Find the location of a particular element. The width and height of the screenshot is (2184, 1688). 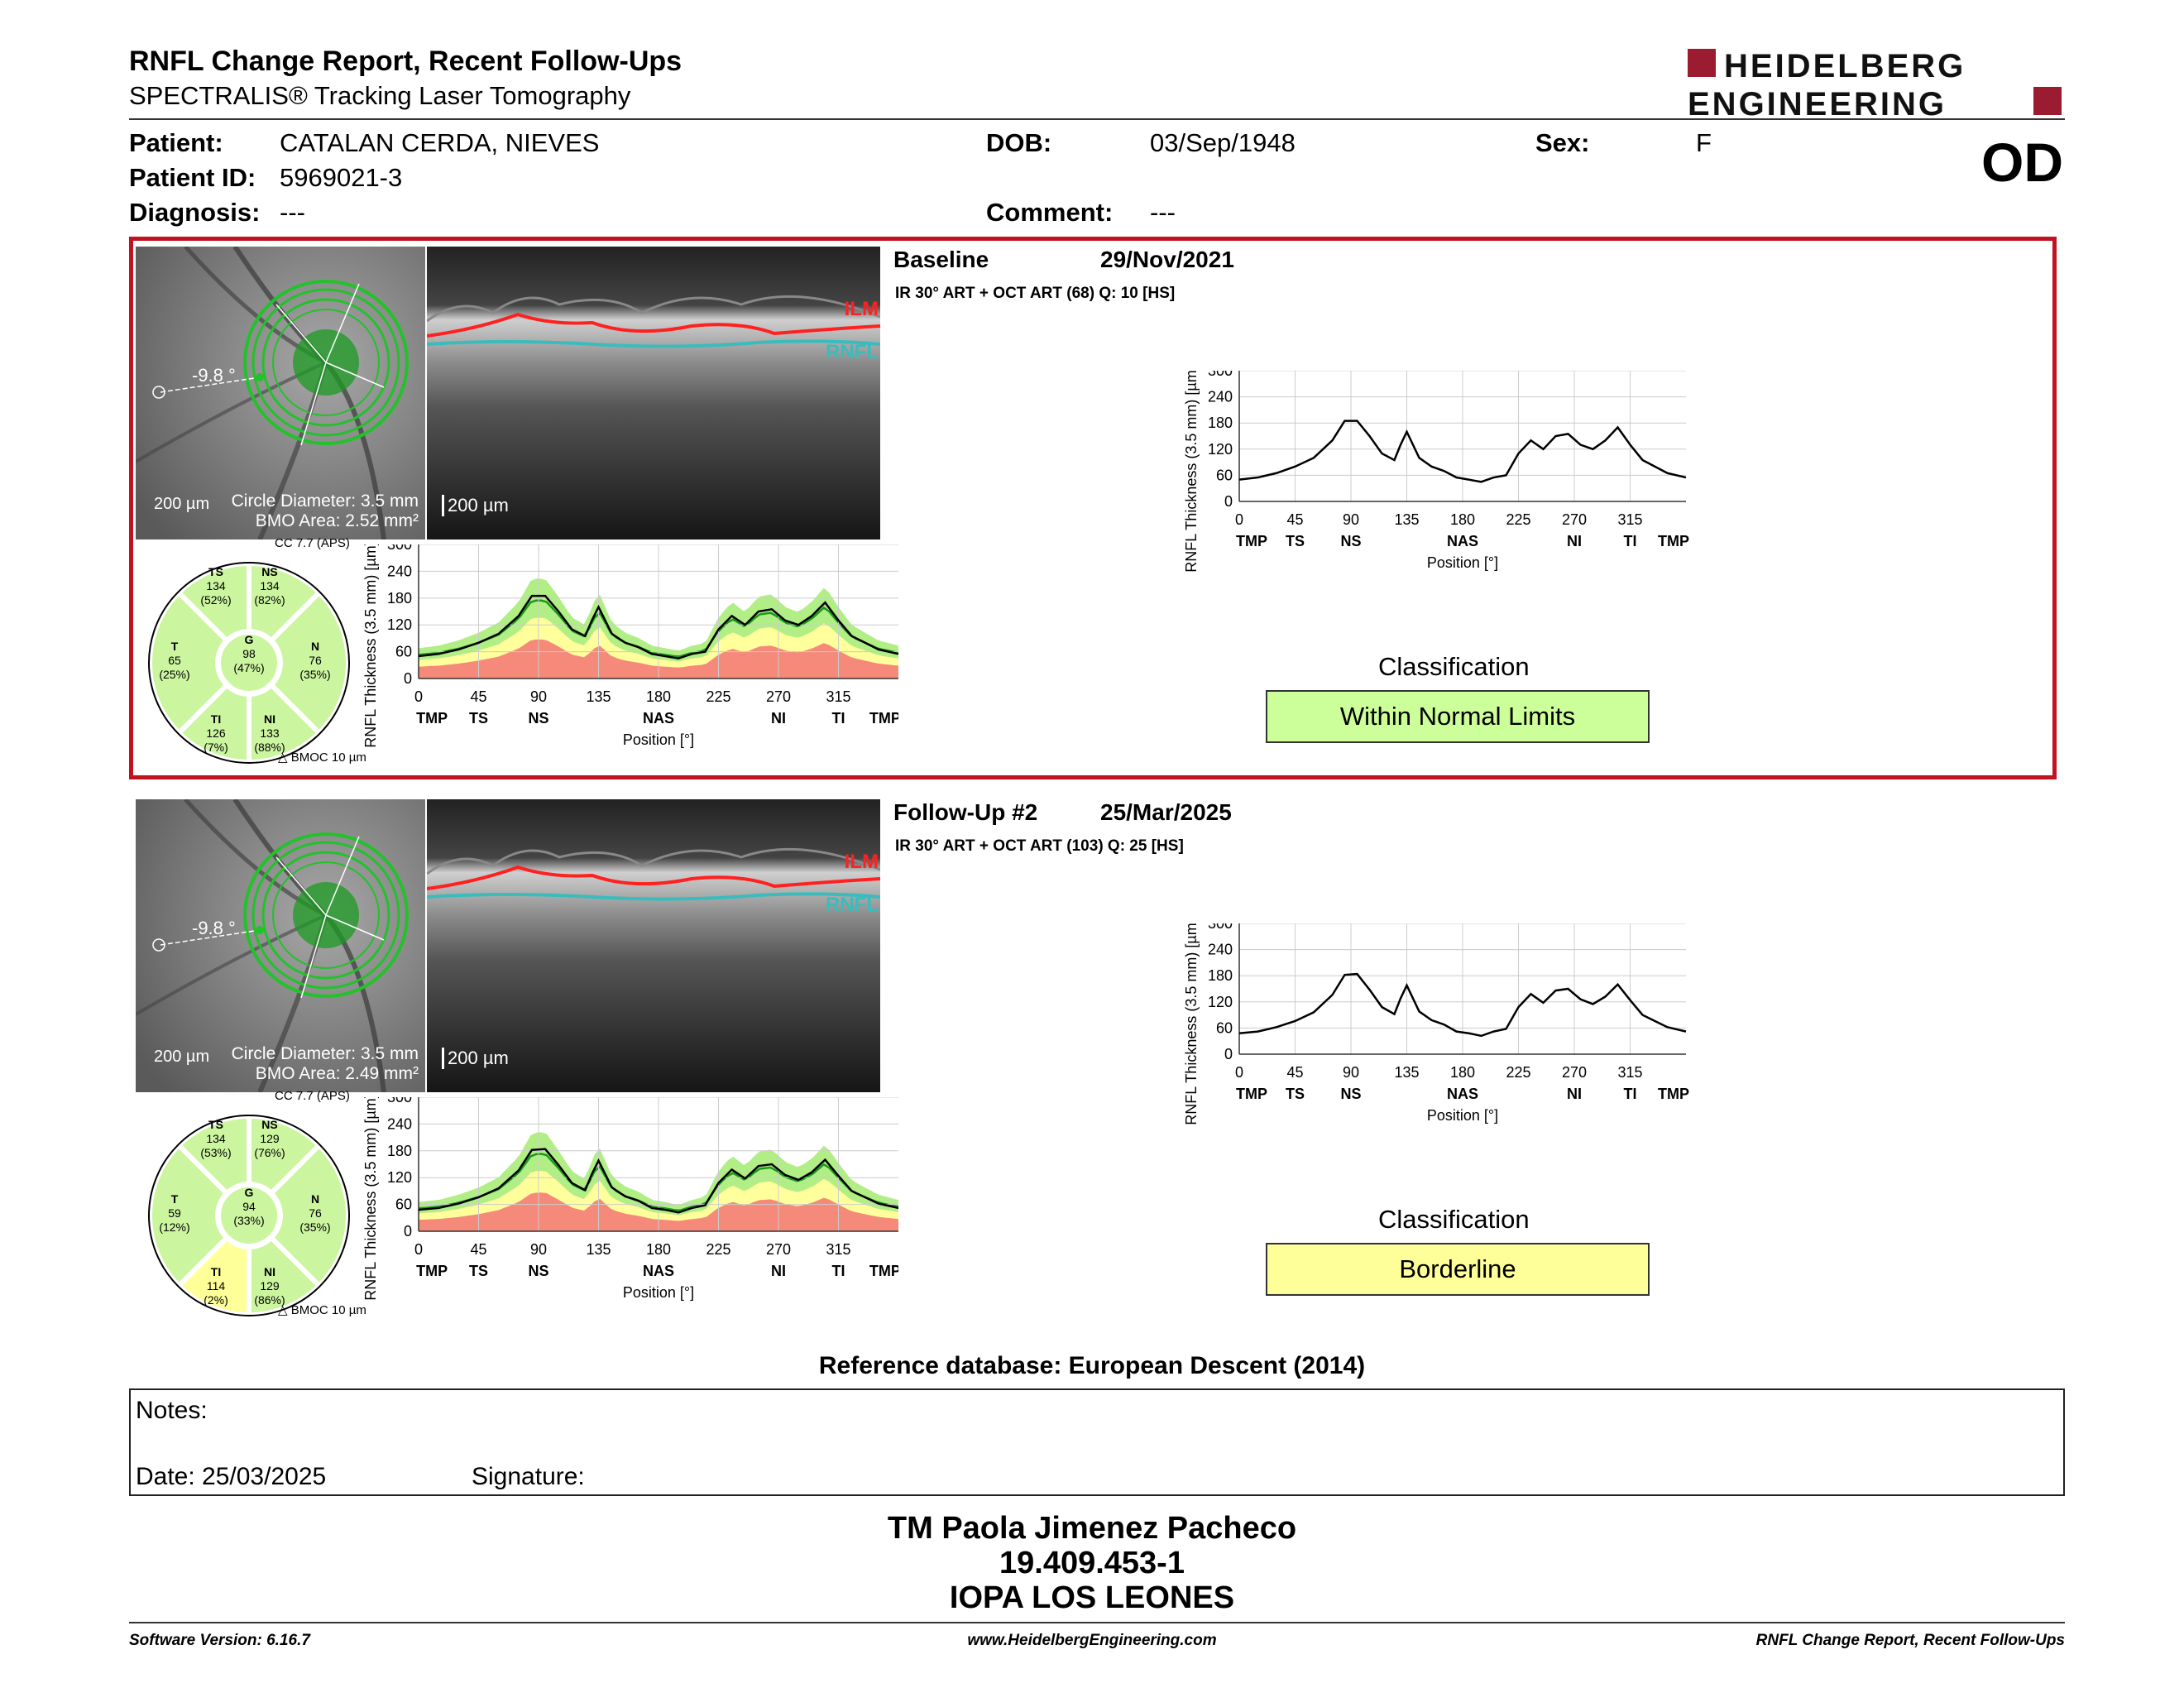

x-tick-label: 90 is located at coordinates (1351, 1072).